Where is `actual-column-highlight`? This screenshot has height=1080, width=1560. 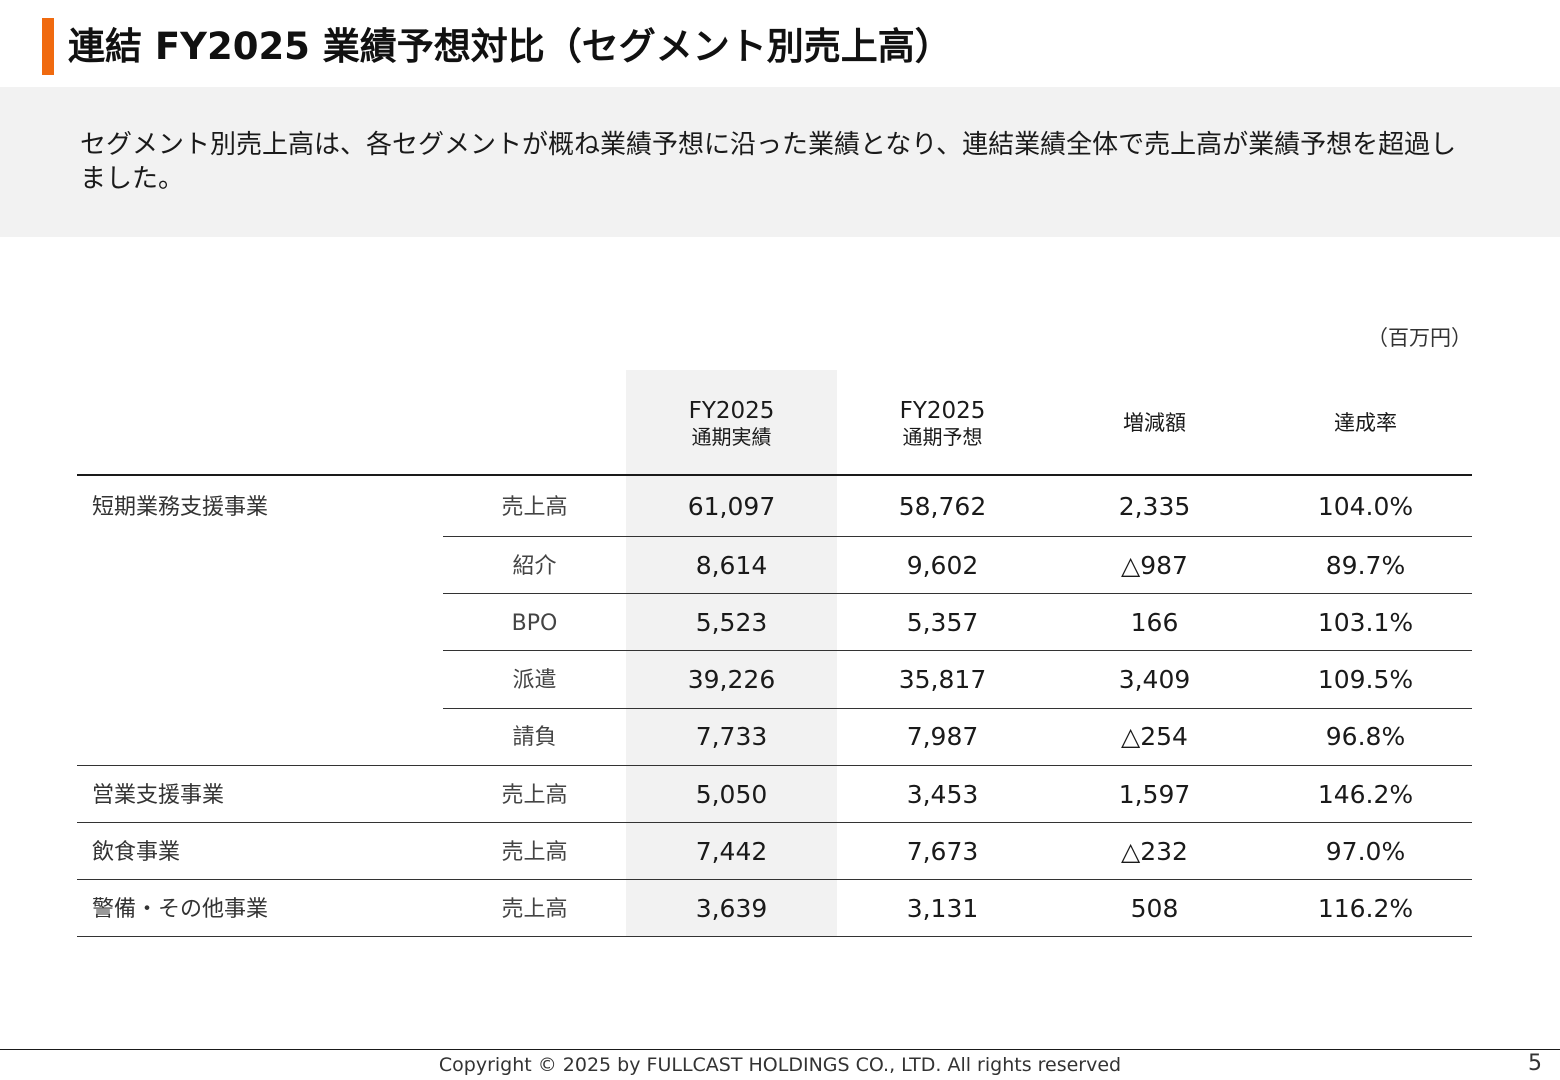 actual-column-highlight is located at coordinates (731, 653).